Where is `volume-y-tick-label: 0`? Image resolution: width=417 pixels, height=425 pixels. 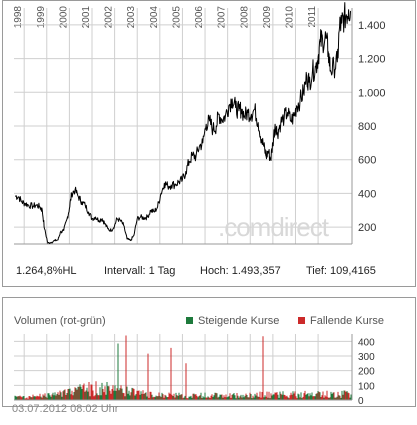 volume-y-tick-label: 0 is located at coordinates (361, 401).